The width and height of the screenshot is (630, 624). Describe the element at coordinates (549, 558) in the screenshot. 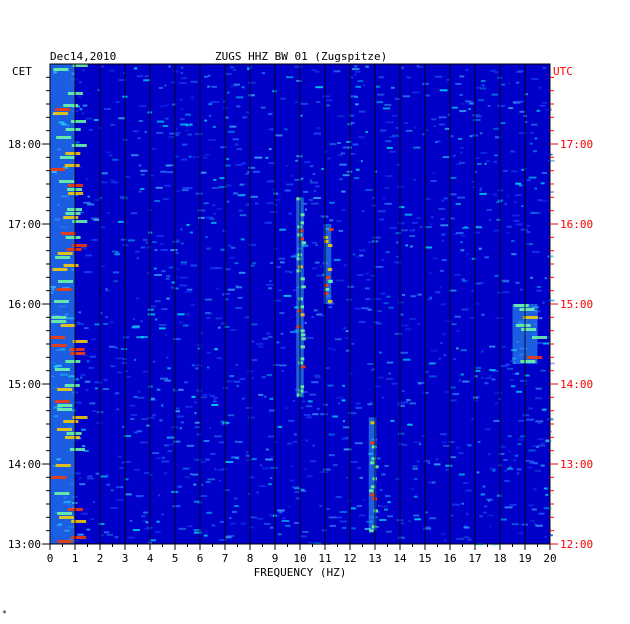

I see `x-tick-label: 20` at that location.